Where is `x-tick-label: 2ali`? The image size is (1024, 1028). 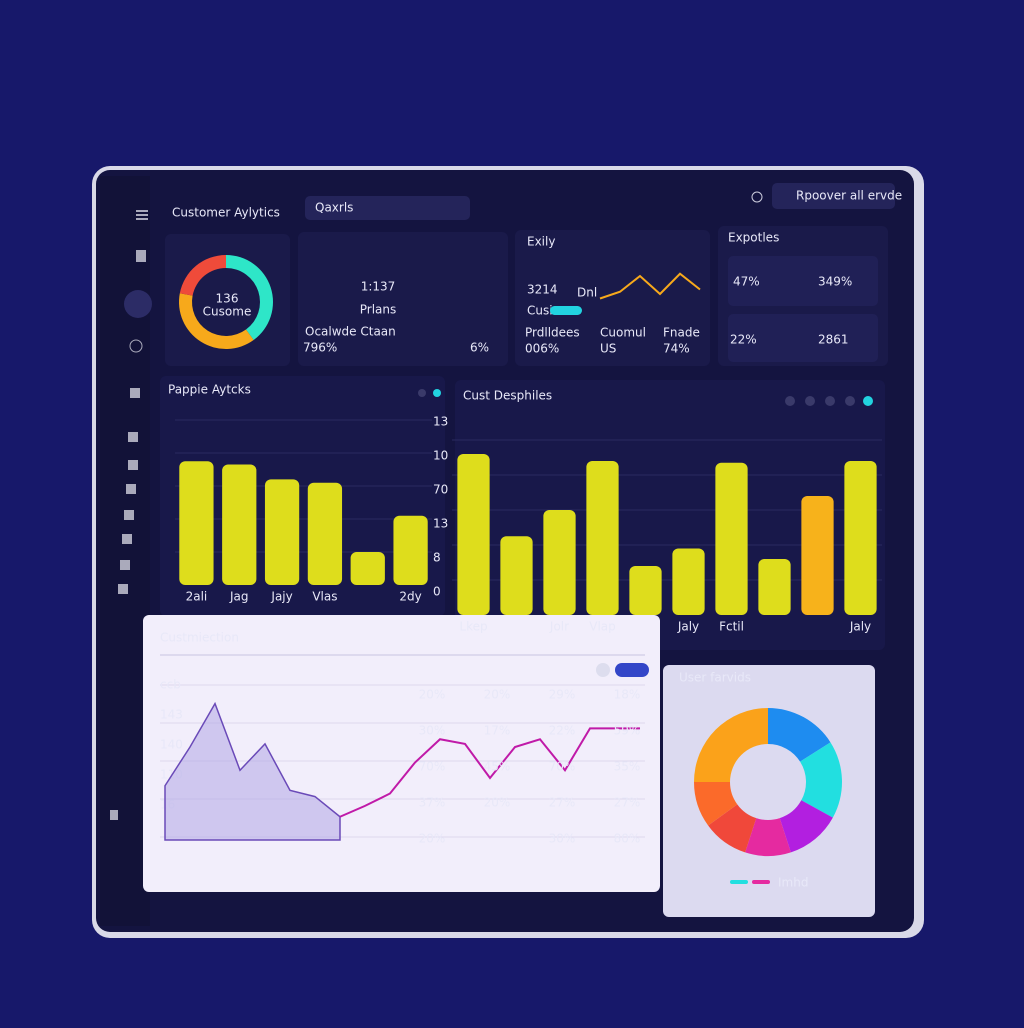 x-tick-label: 2ali is located at coordinates (197, 597).